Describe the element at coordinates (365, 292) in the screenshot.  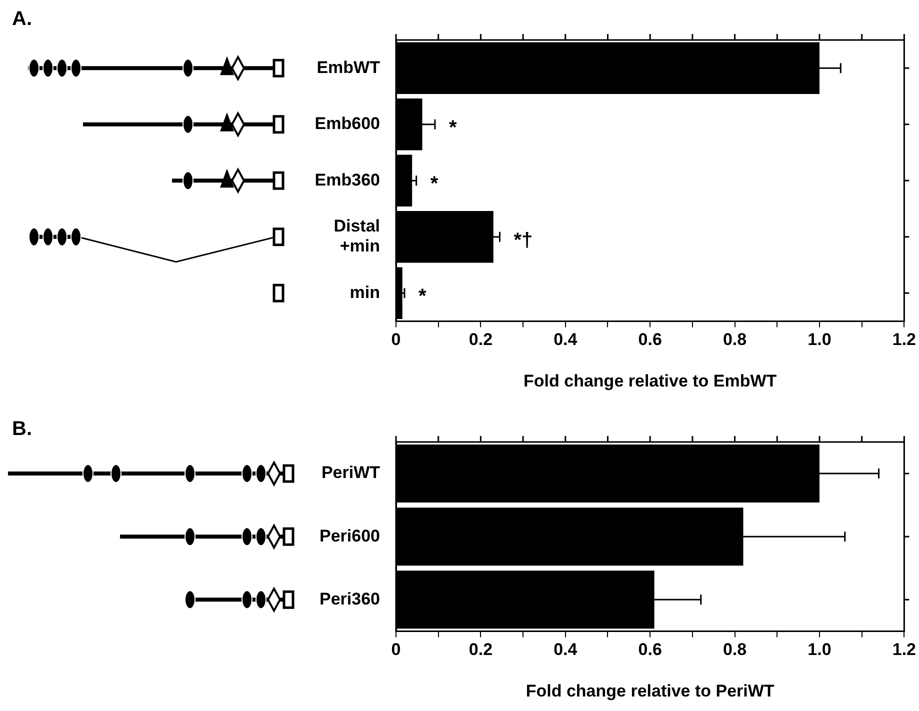
I see `y-tick-label: min` at that location.